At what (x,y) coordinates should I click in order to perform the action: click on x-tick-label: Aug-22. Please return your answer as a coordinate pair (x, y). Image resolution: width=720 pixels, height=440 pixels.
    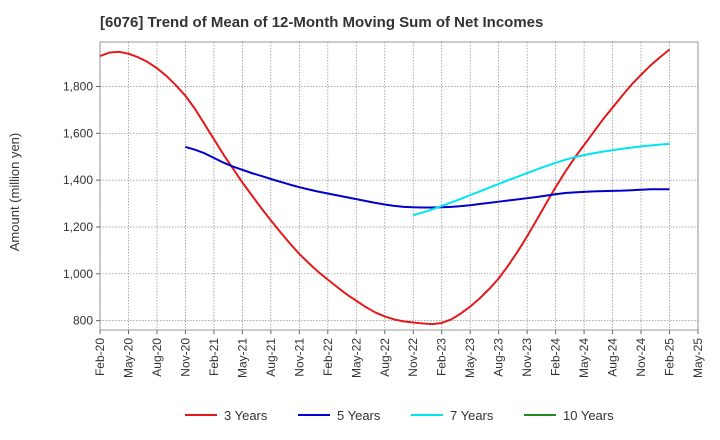
    Looking at the image, I should click on (385, 357).